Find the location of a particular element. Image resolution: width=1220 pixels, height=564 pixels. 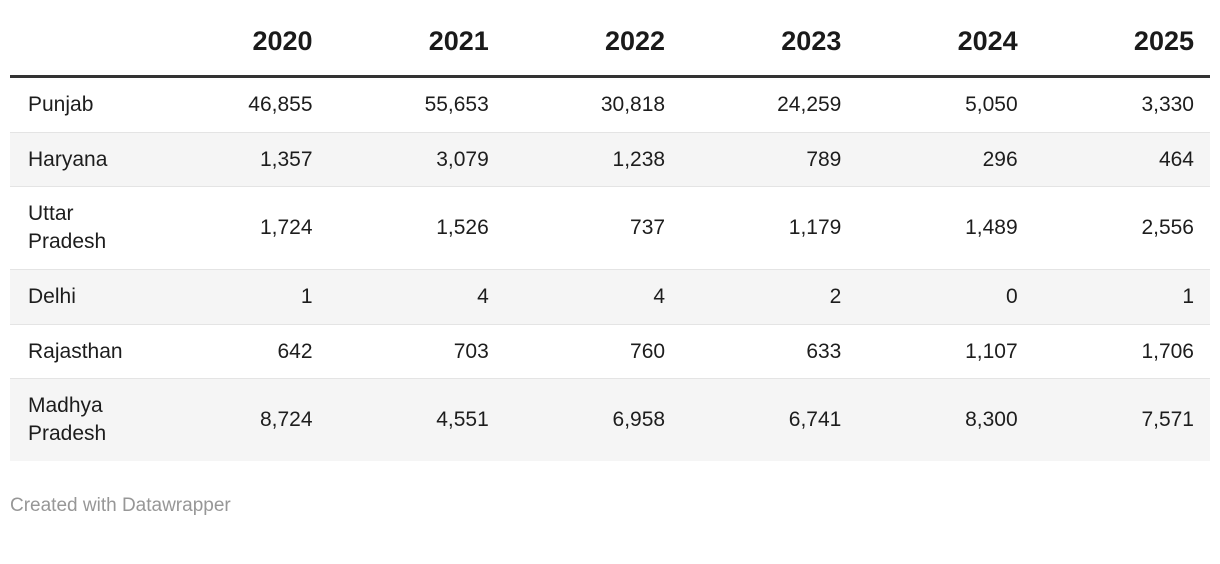

cell-value: 8,724 is located at coordinates (240, 419).